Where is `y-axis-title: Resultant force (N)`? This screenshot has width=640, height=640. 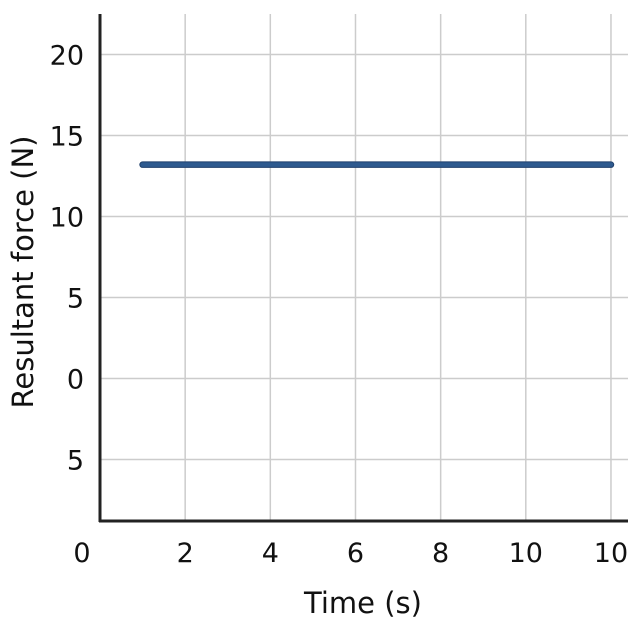
y-axis-title: Resultant force (N) is located at coordinates (23, 272).